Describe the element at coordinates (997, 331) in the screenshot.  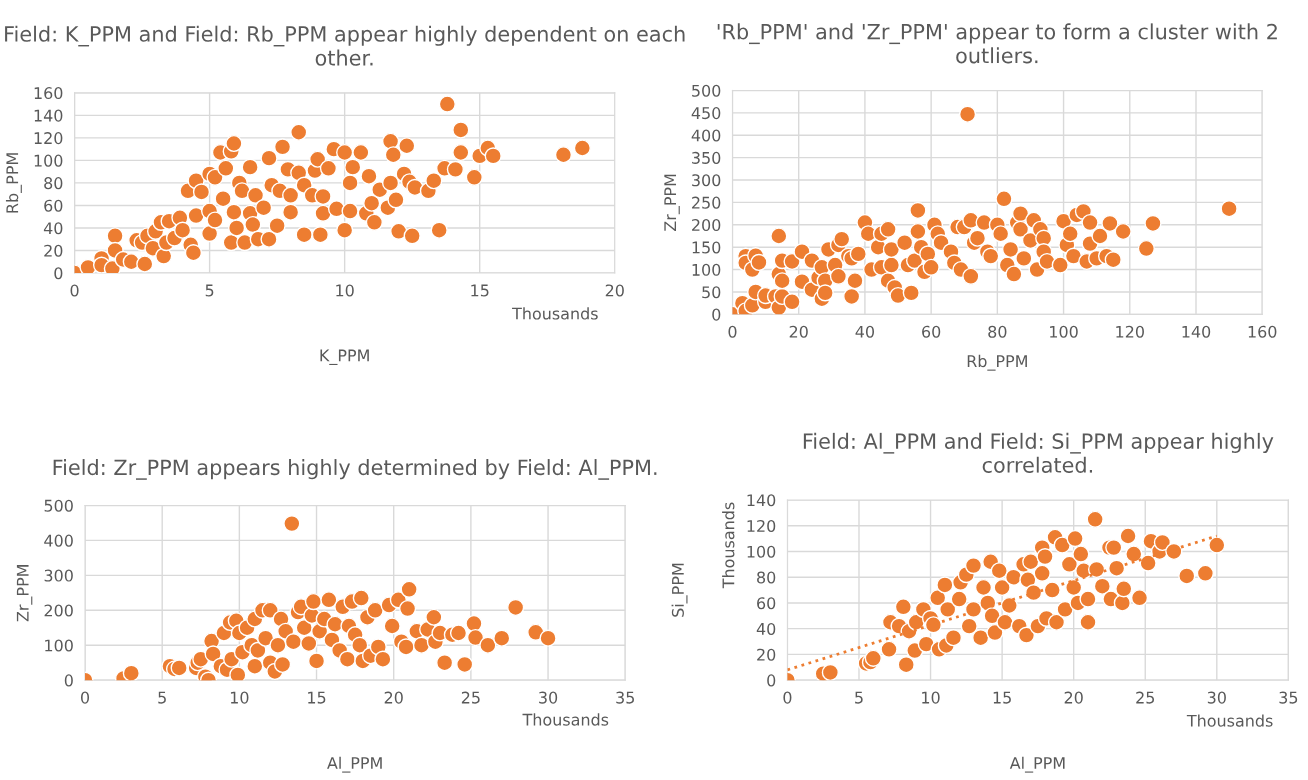
I see `x-tick-label: 80` at that location.